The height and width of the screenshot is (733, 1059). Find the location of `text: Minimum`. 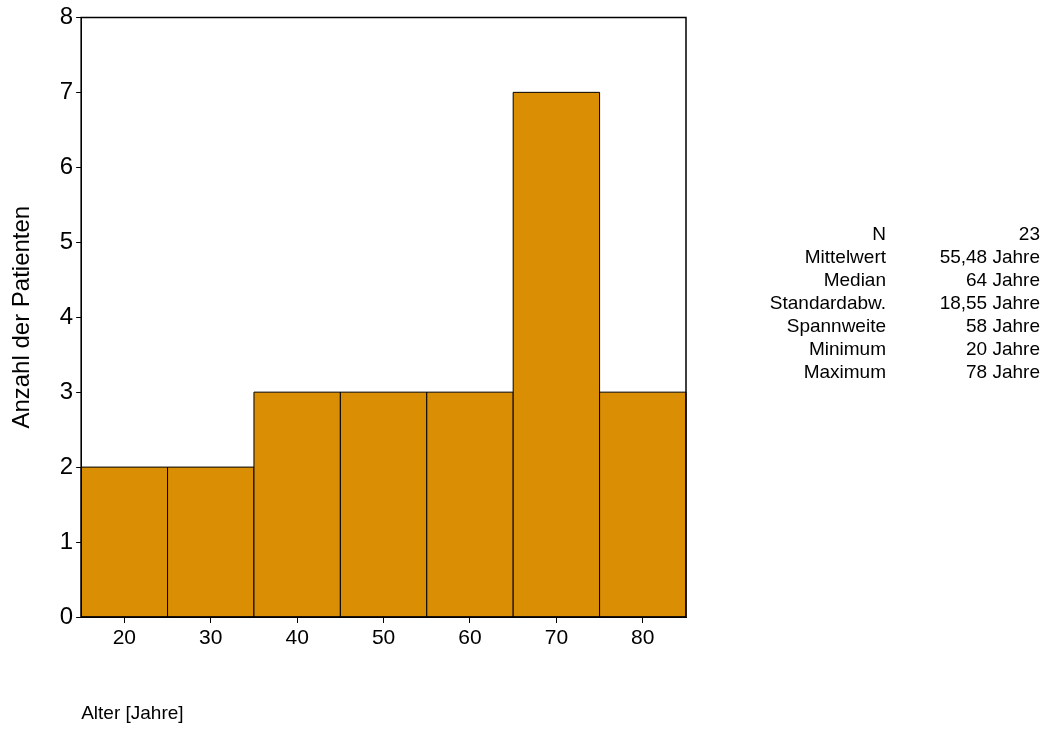

text: Minimum is located at coordinates (846, 348).